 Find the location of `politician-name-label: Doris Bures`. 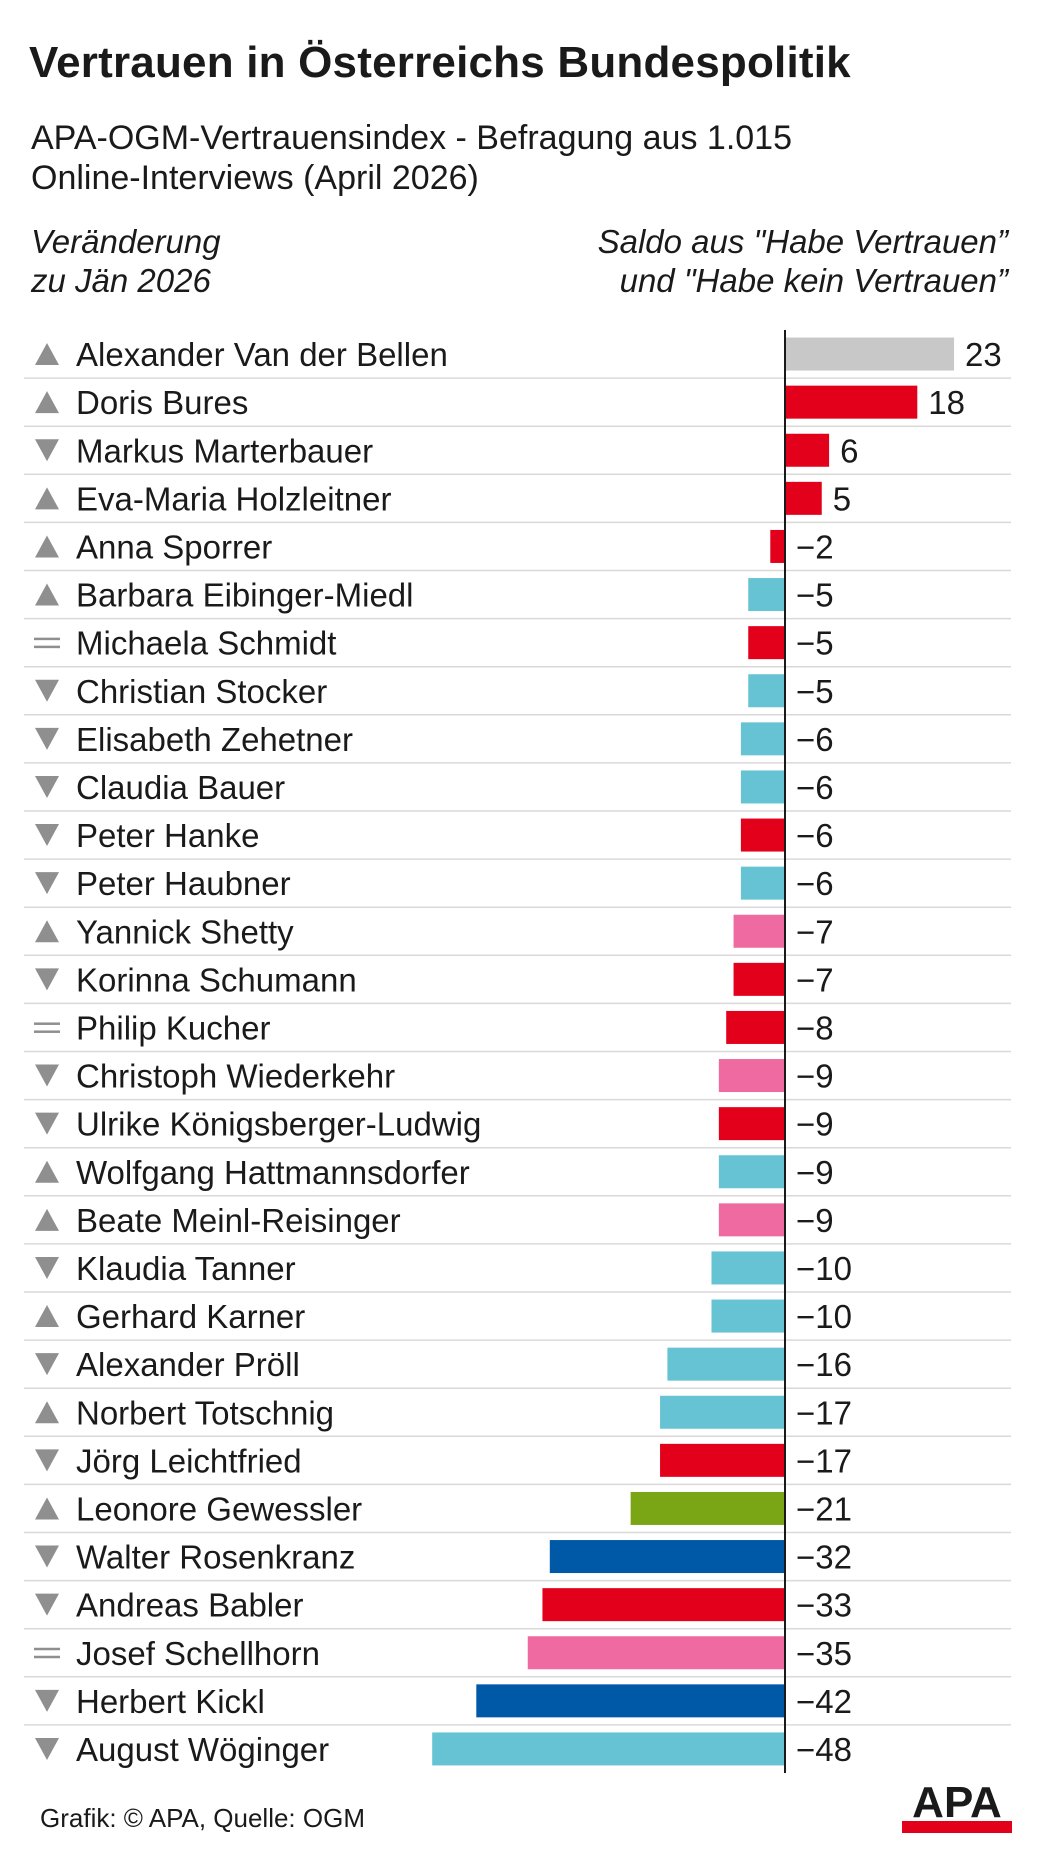

politician-name-label: Doris Bures is located at coordinates (162, 402).